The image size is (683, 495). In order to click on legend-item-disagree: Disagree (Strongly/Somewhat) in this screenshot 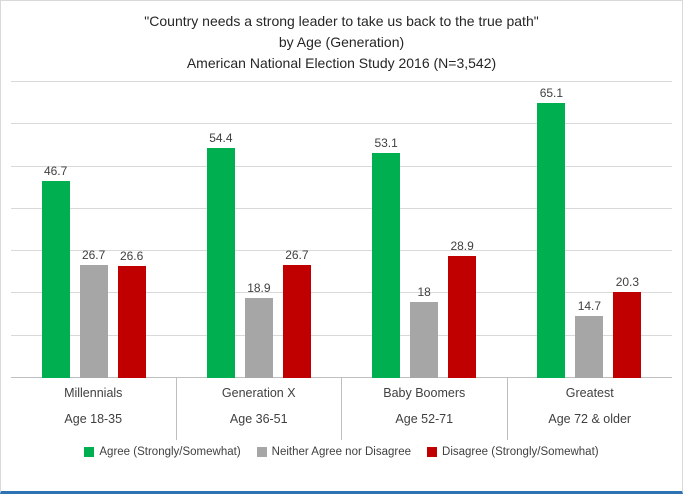, I will do `click(513, 452)`.